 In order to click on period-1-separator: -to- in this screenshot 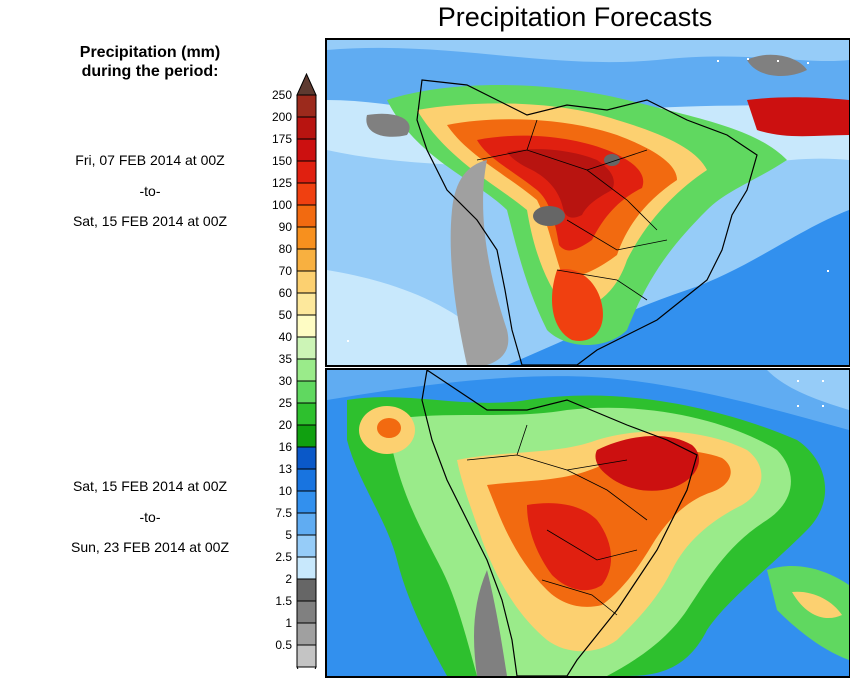, I will do `click(150, 191)`.